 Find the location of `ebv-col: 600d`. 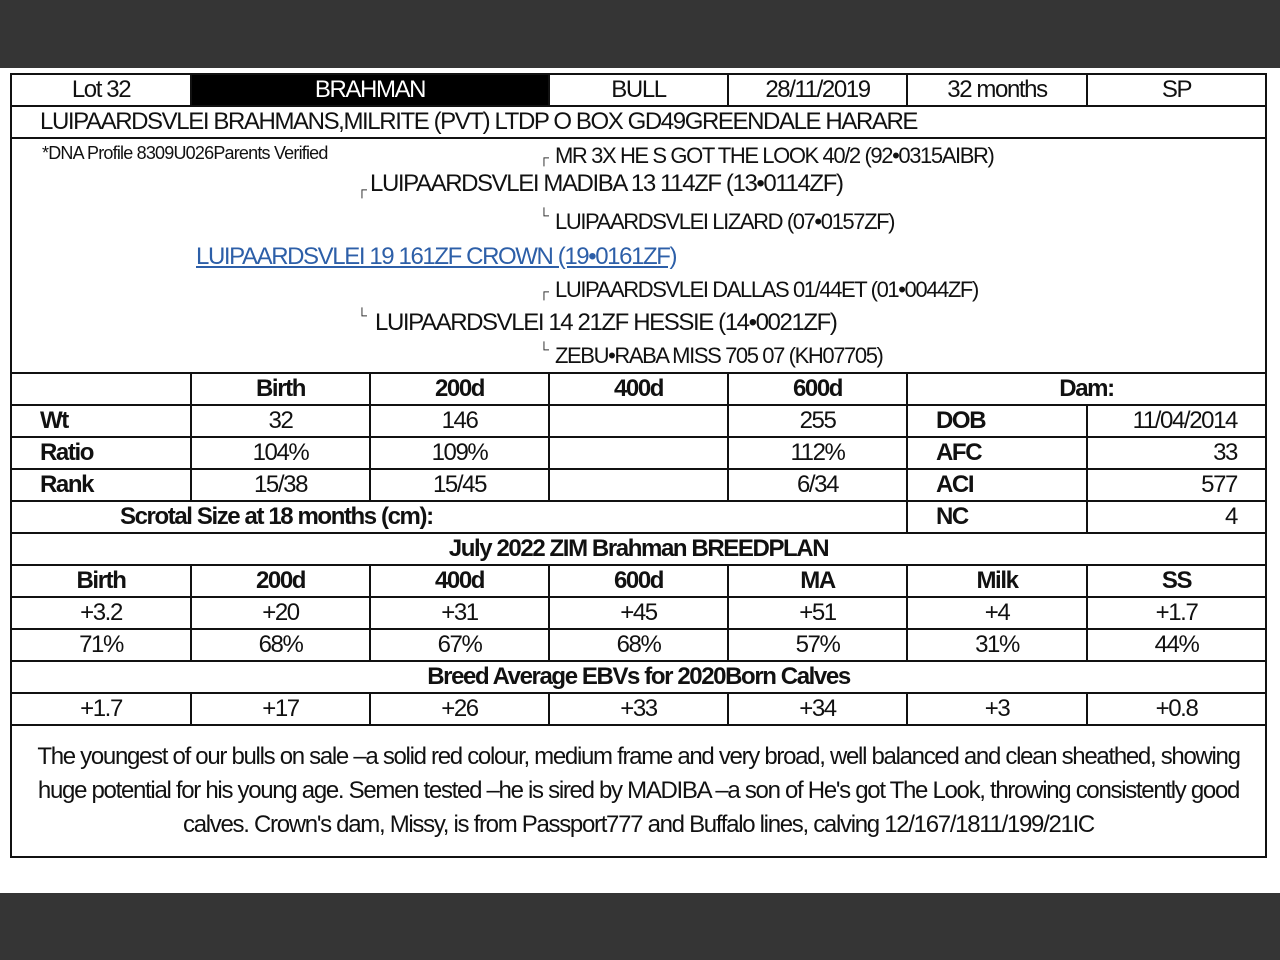

ebv-col: 600d is located at coordinates (638, 581).